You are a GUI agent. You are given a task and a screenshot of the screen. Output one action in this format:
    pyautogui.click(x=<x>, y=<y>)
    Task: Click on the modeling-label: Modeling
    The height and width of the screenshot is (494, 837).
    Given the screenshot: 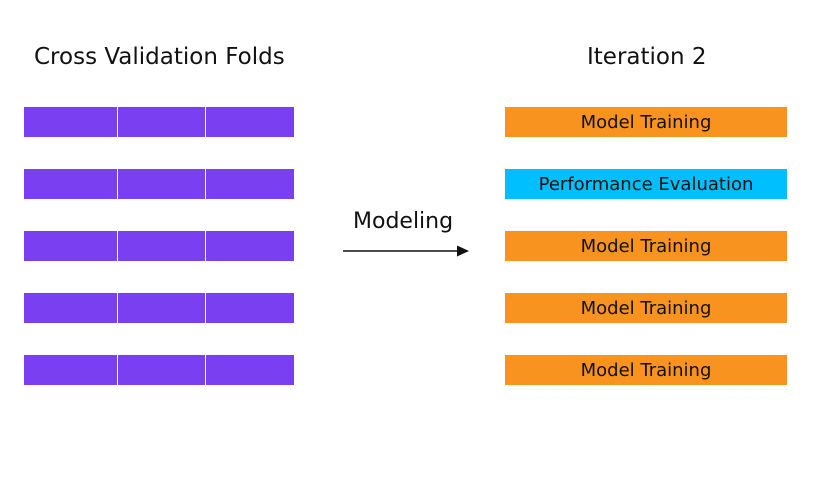 What is the action you would take?
    pyautogui.click(x=403, y=221)
    